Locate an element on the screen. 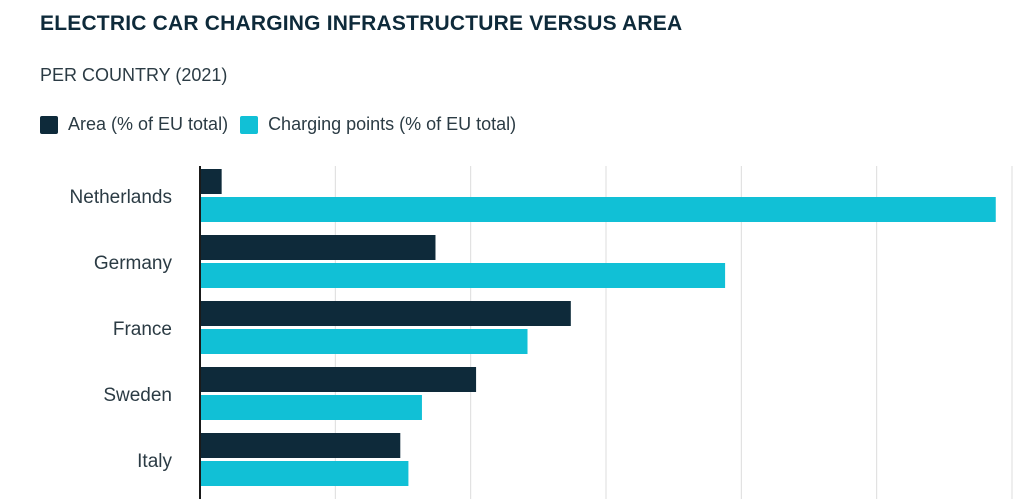 The width and height of the screenshot is (1024, 499). legend-swatch-charging is located at coordinates (249, 124).